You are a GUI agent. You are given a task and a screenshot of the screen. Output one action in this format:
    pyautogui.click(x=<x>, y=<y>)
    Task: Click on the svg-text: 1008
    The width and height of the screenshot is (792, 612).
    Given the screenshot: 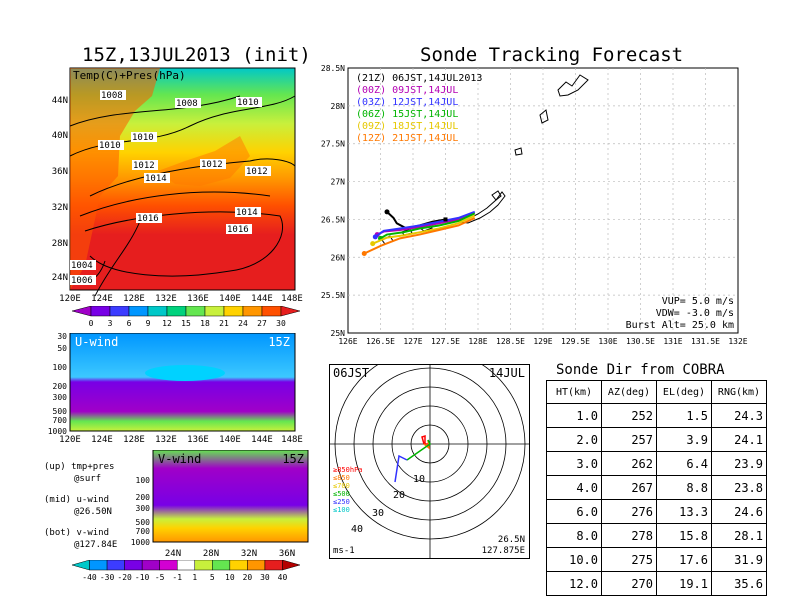 What is the action you would take?
    pyautogui.click(x=187, y=104)
    